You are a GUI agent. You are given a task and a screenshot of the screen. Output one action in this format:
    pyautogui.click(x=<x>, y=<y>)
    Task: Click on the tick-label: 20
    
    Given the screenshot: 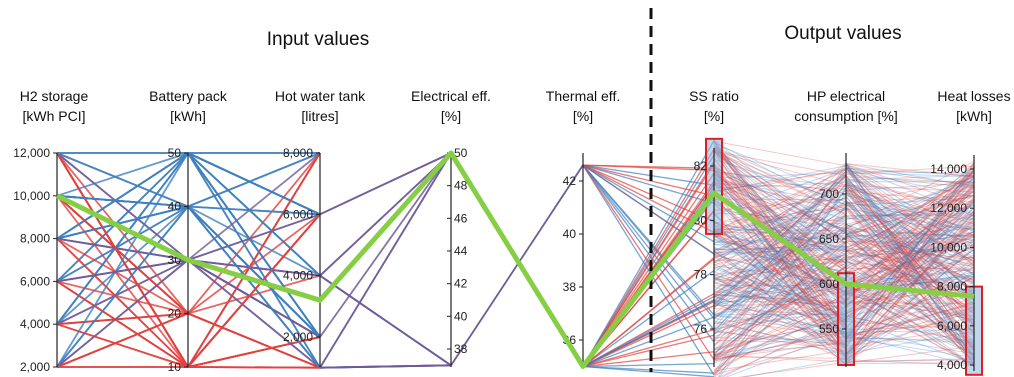 What is the action you would take?
    pyautogui.click(x=175, y=314)
    